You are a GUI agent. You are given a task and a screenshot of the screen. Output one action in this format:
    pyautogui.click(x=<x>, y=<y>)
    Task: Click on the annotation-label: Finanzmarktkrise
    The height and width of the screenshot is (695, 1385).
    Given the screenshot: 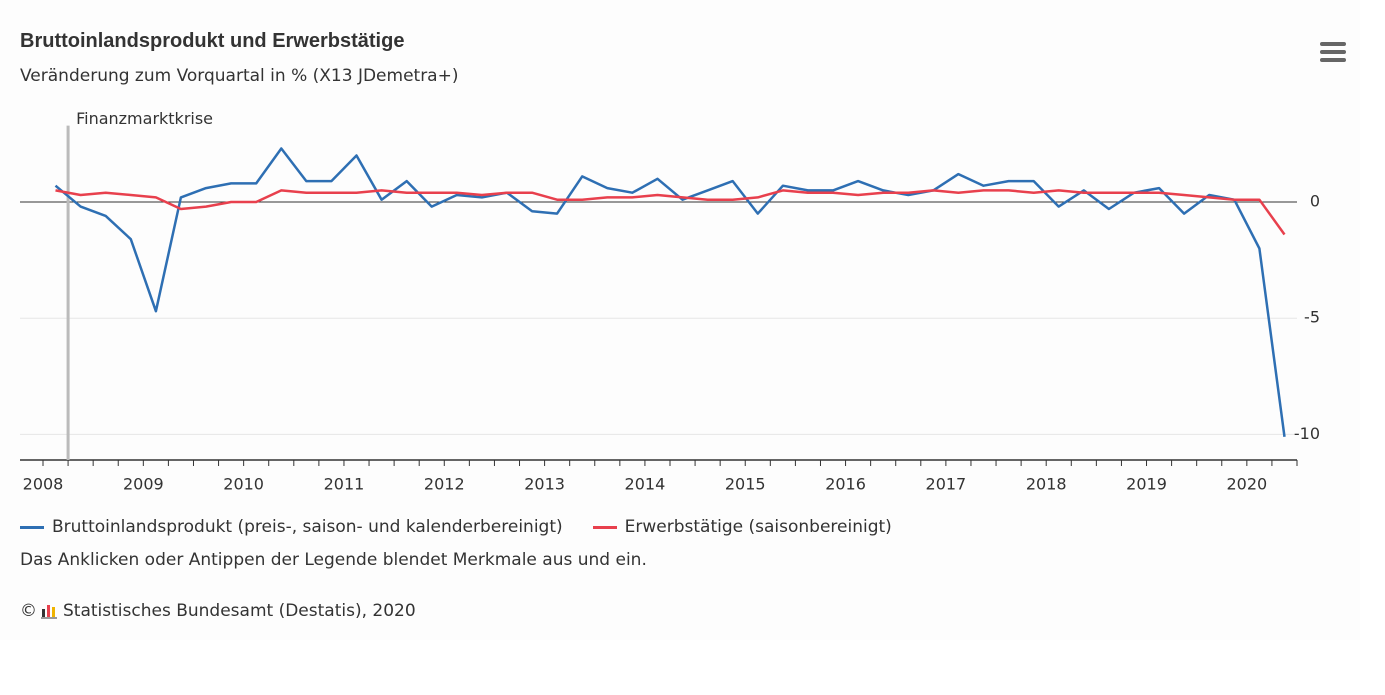 What is the action you would take?
    pyautogui.click(x=144, y=118)
    